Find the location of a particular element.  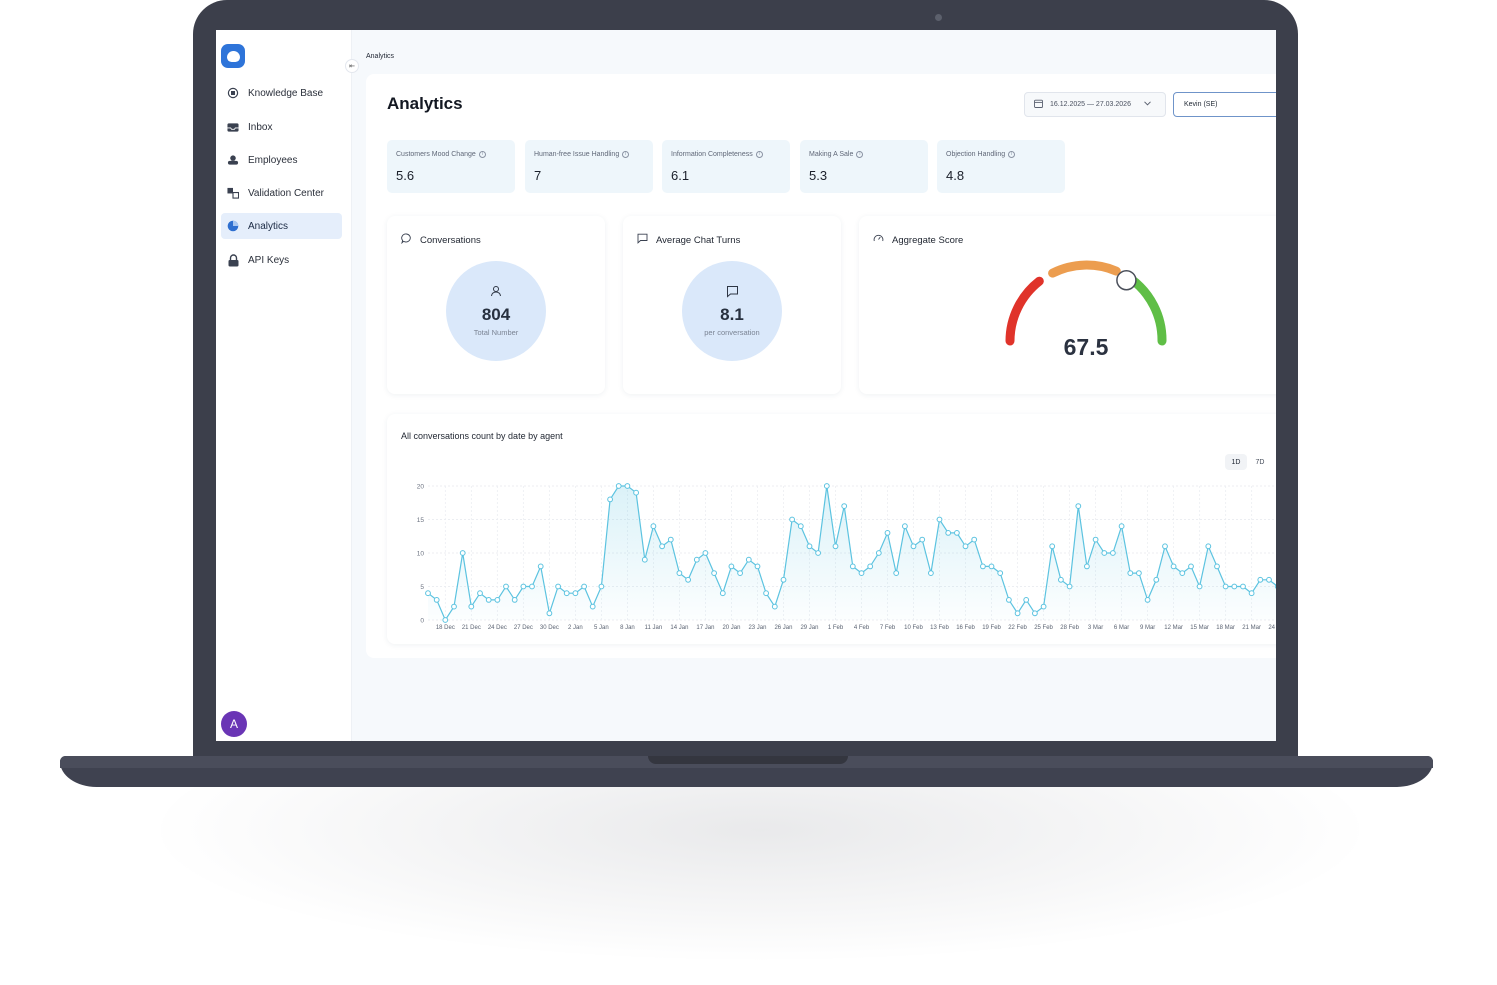

sidebar-item-knowledge-base: Knowledge Base is located at coordinates (281, 93).